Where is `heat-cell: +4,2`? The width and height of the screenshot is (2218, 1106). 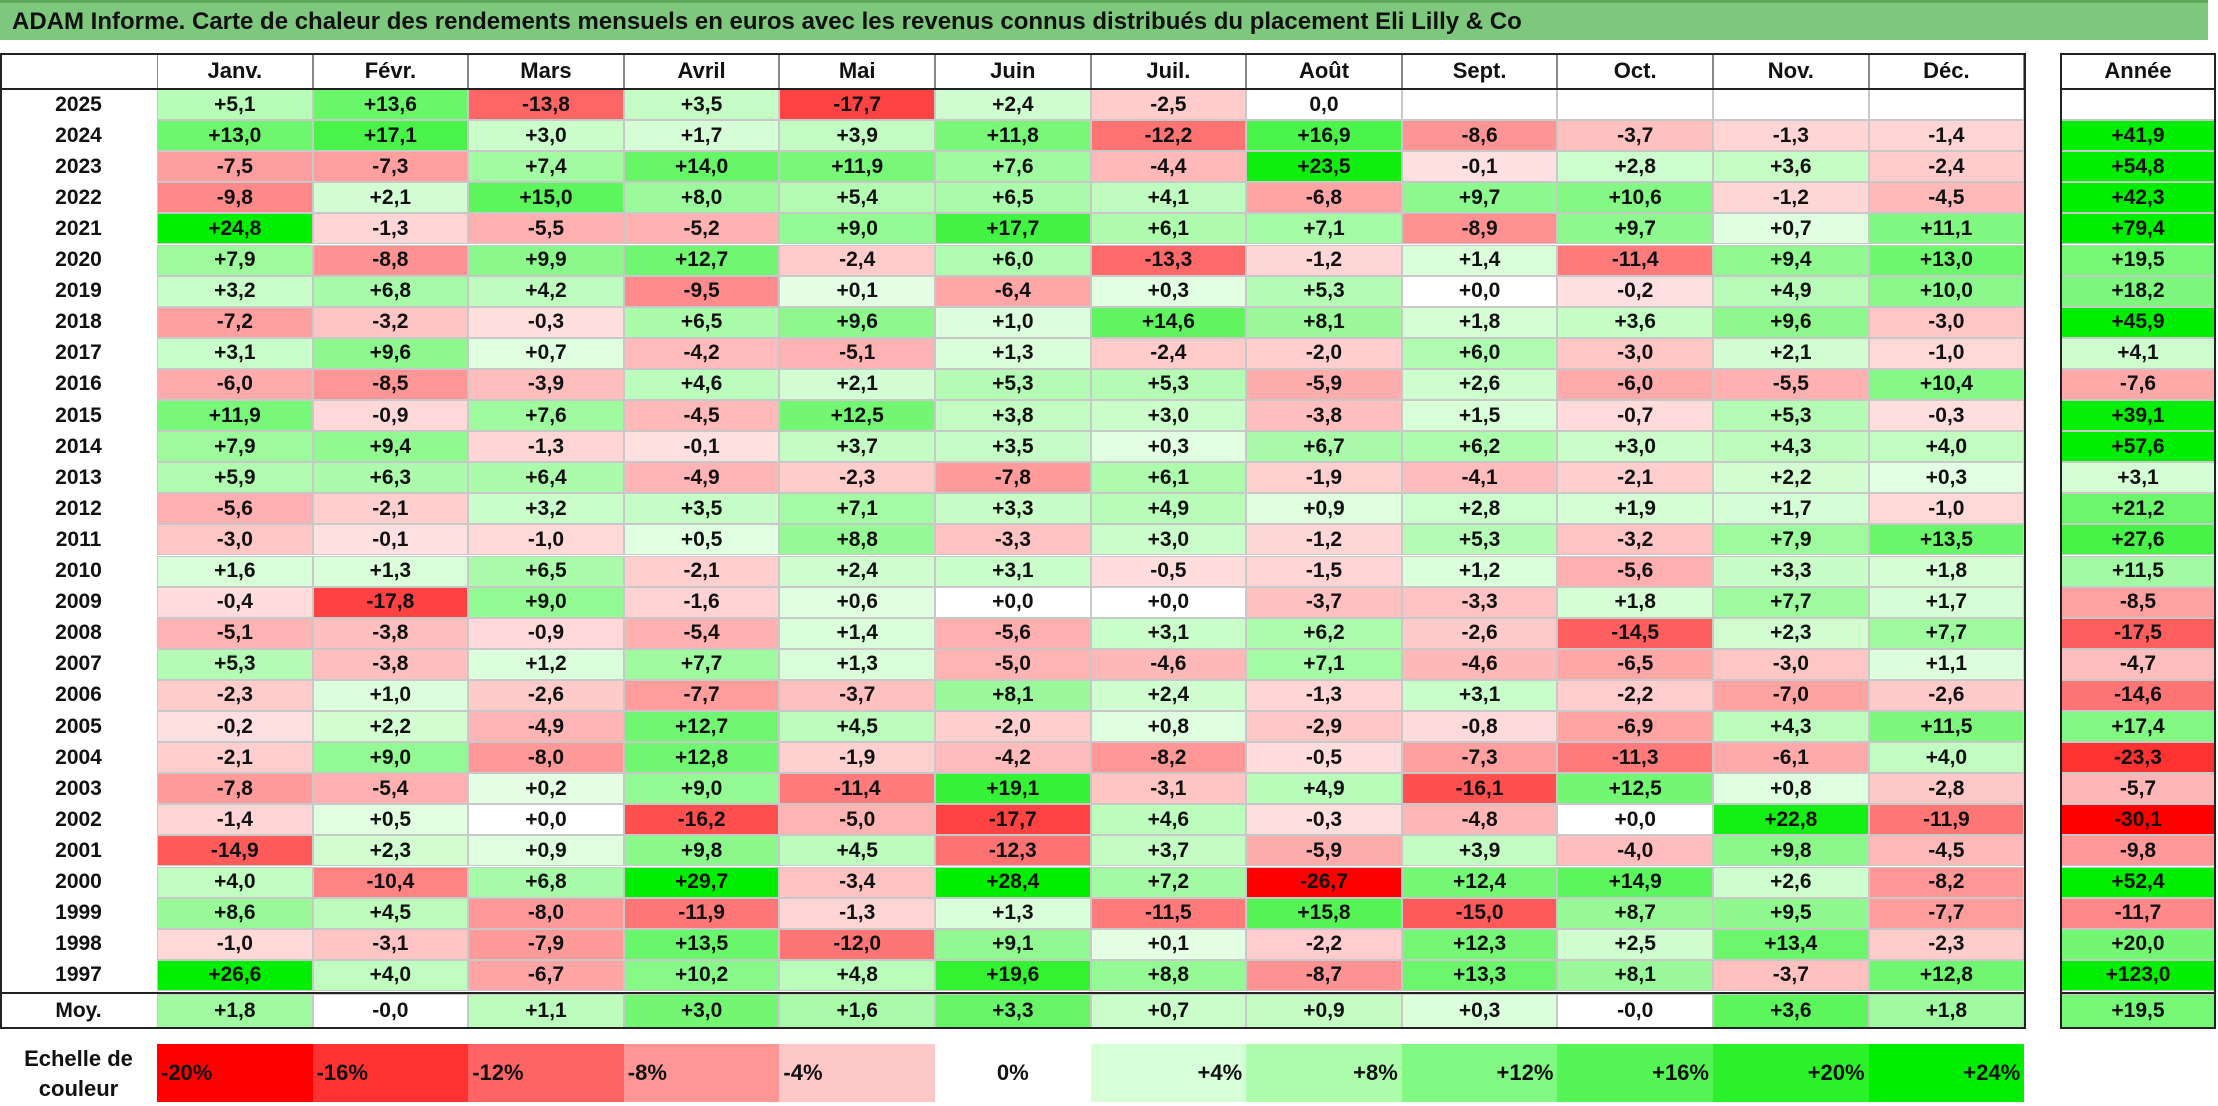
heat-cell: +4,2 is located at coordinates (546, 291).